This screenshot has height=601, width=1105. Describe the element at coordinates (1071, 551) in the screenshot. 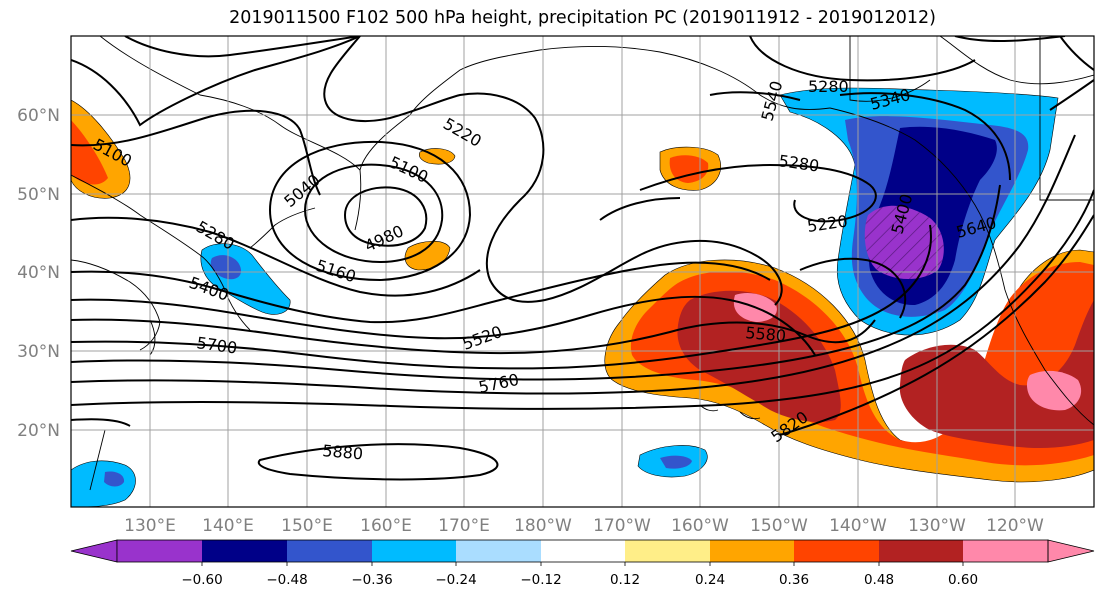

I see `colorbar-extend-high` at that location.